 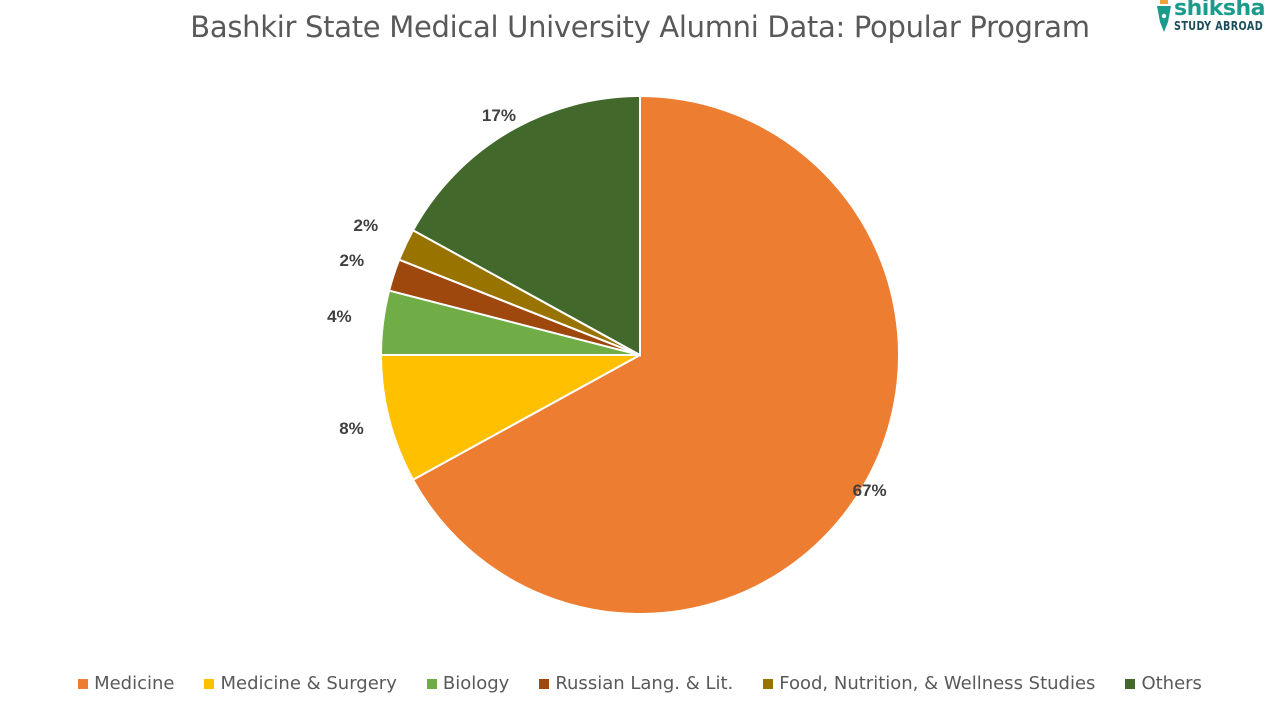 What do you see at coordinates (1171, 683) in the screenshot?
I see `legend-label: Others` at bounding box center [1171, 683].